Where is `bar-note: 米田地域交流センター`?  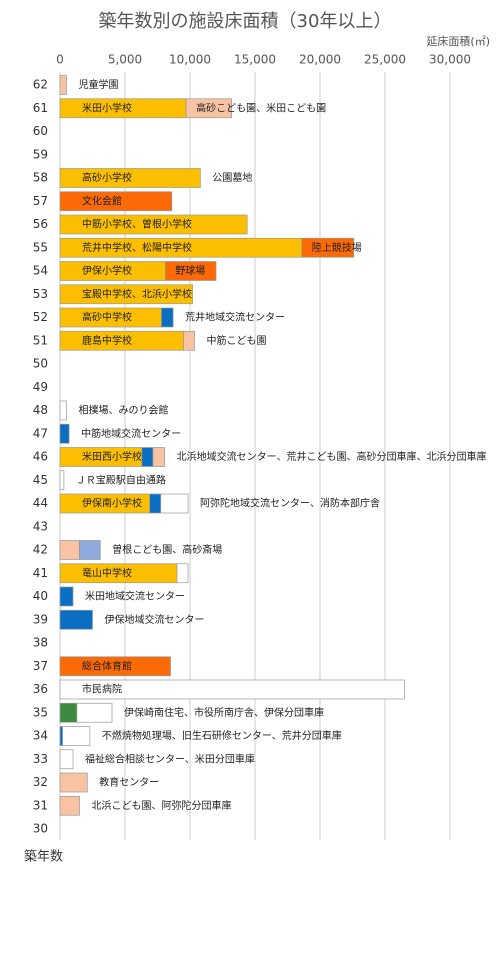
bar-note: 米田地域交流センター is located at coordinates (135, 596).